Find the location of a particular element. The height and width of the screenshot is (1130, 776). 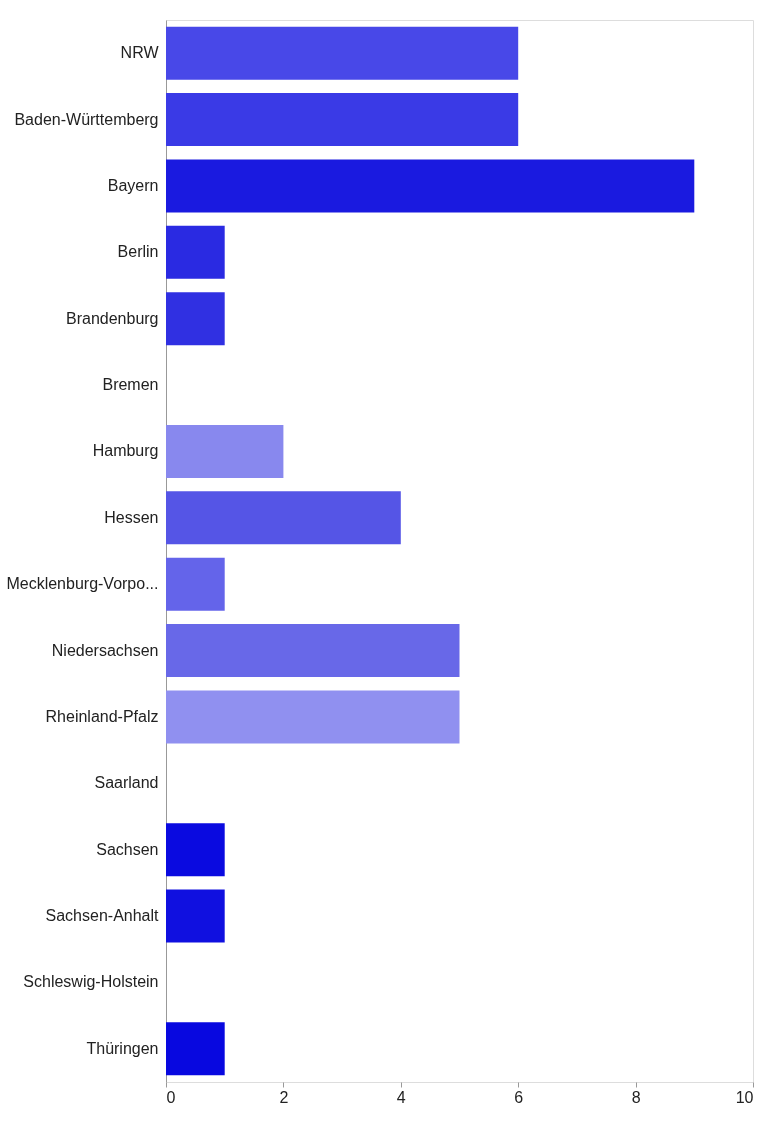

y-tick-label: Sachsen-Anhalt is located at coordinates (102, 916).